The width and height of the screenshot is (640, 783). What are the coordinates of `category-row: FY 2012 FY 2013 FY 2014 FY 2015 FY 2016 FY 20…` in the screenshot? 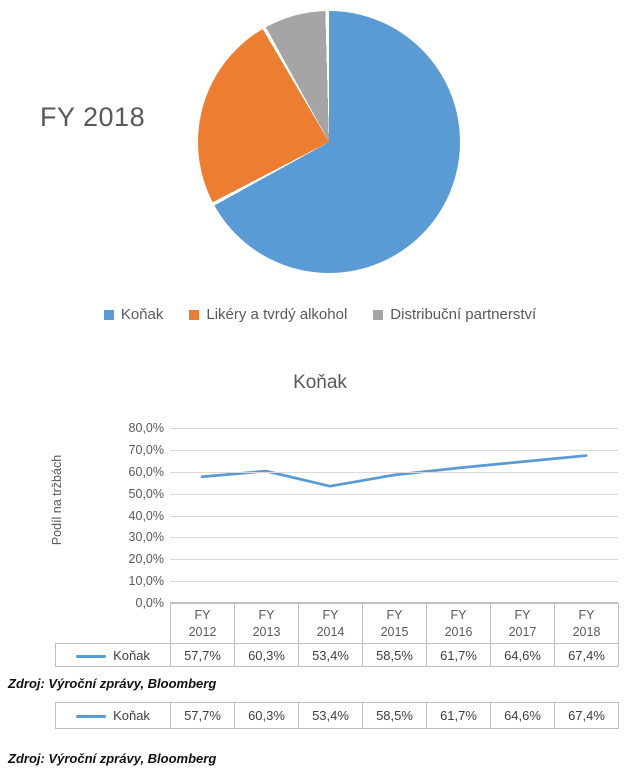 It's located at (337, 623).